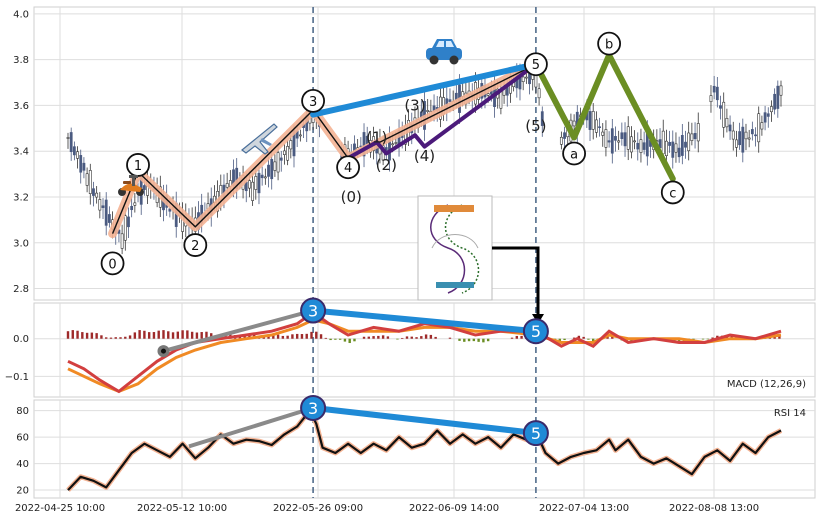 The width and height of the screenshot is (822, 520). What do you see at coordinates (17, 377) in the screenshot?
I see `y-tick-label: −0.1` at bounding box center [17, 377].